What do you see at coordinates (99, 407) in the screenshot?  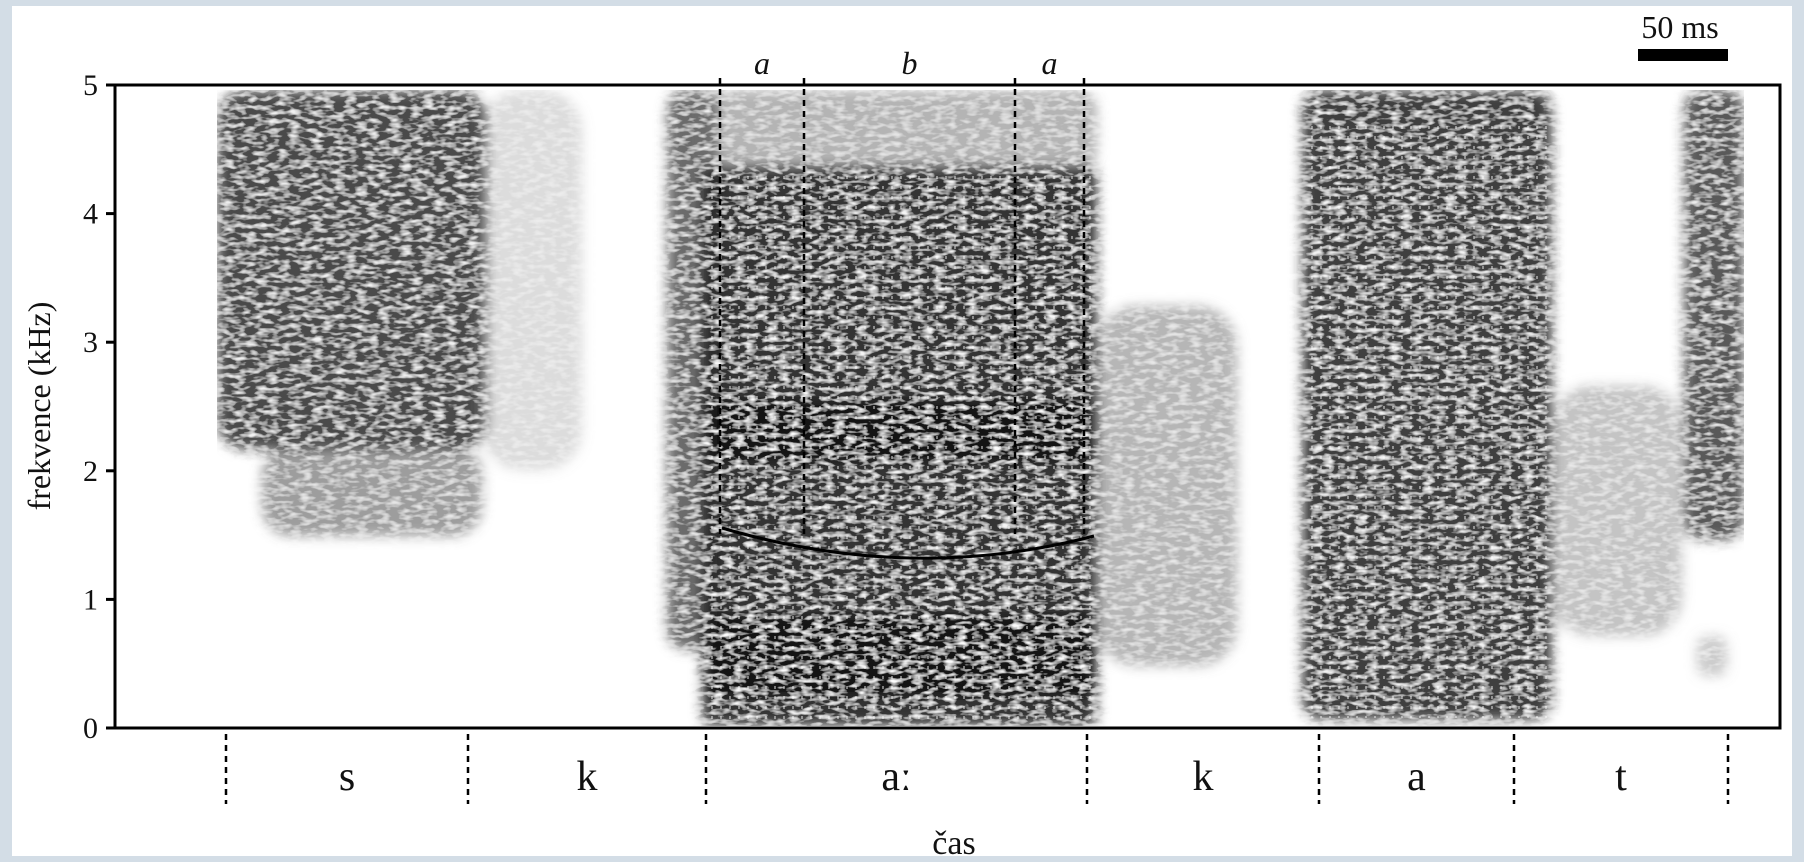 I see `y-axis: 0 1 2 3 4 5` at bounding box center [99, 407].